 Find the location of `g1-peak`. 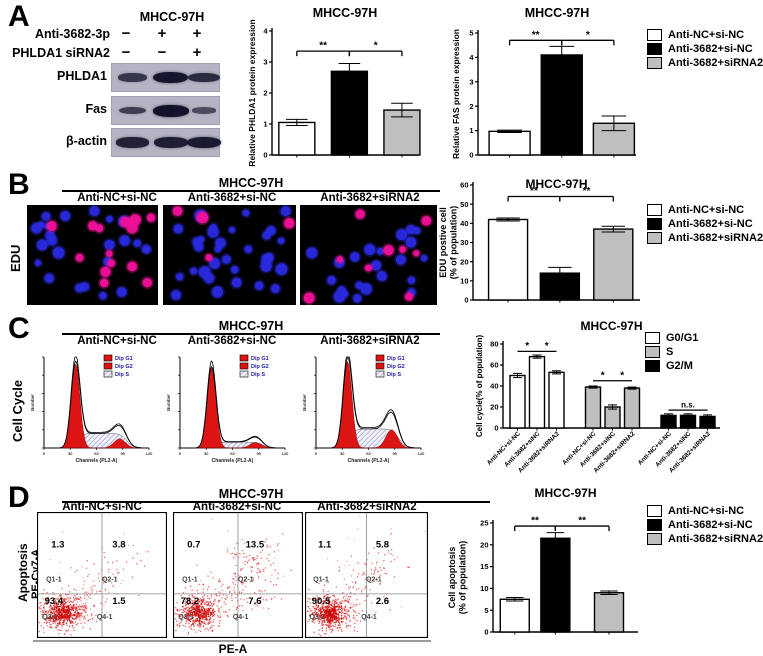

g1-peak is located at coordinates (232, 408).